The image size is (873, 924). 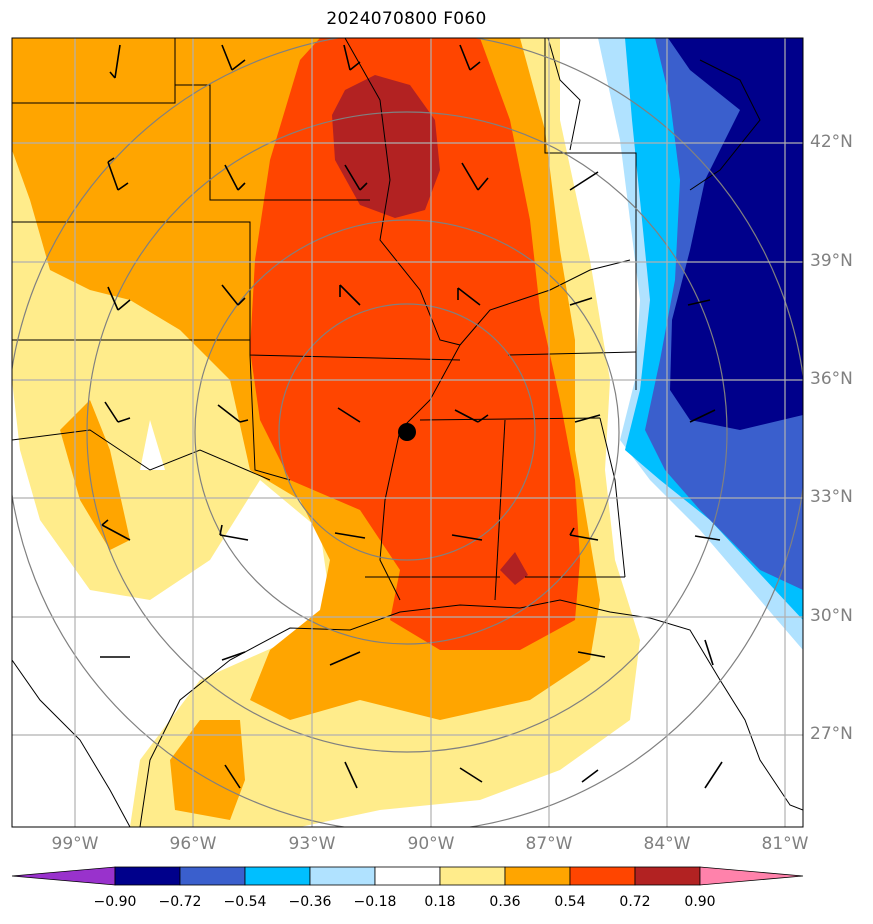 What do you see at coordinates (831, 616) in the screenshot?
I see `lat-label-30n: 30°N` at bounding box center [831, 616].